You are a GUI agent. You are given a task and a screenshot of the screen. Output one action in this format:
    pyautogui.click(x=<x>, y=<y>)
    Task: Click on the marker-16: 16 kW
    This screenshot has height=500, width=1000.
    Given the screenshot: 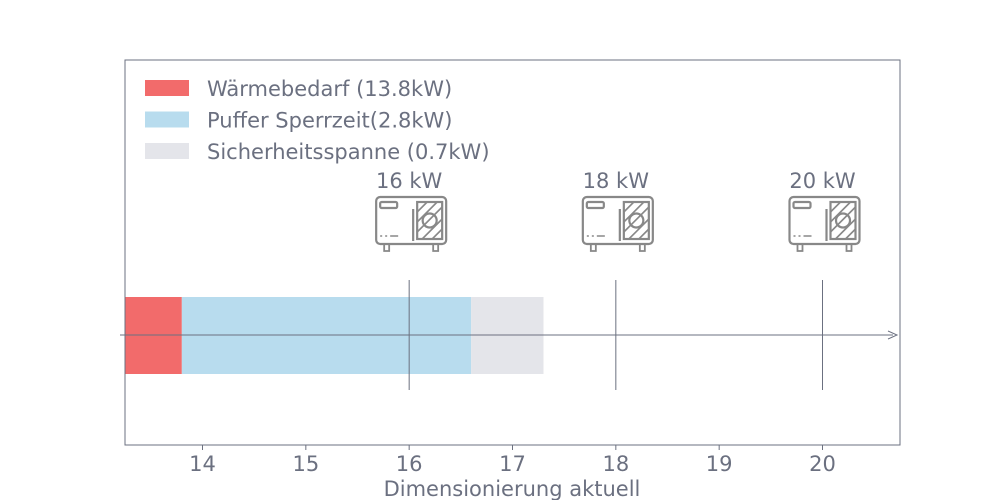 What is the action you would take?
    pyautogui.click(x=411, y=279)
    